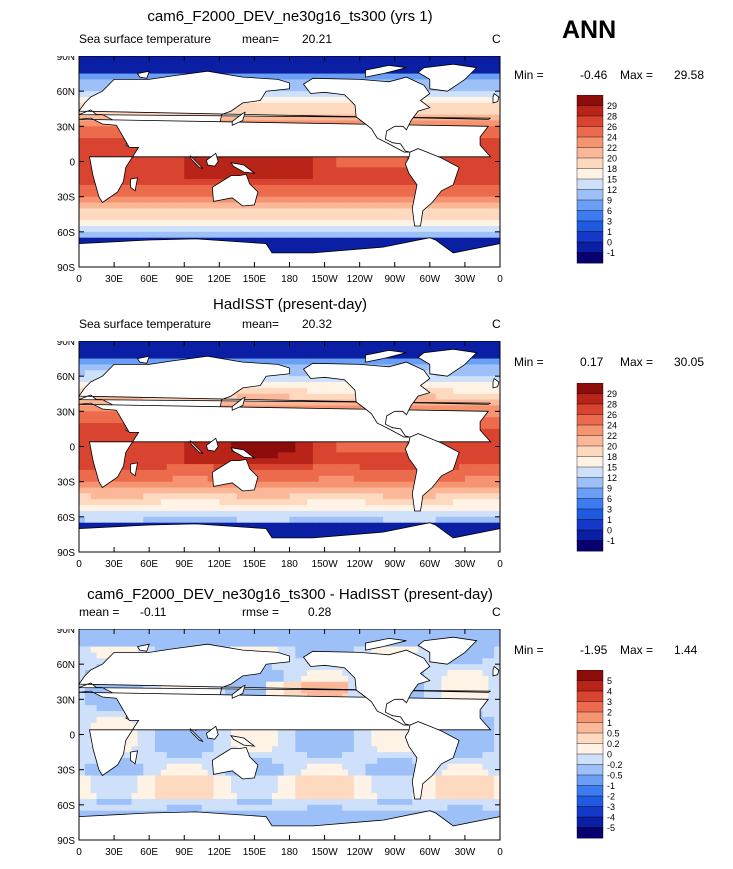 The height and width of the screenshot is (869, 733). I want to click on mean-value: 20.21, so click(317, 39).